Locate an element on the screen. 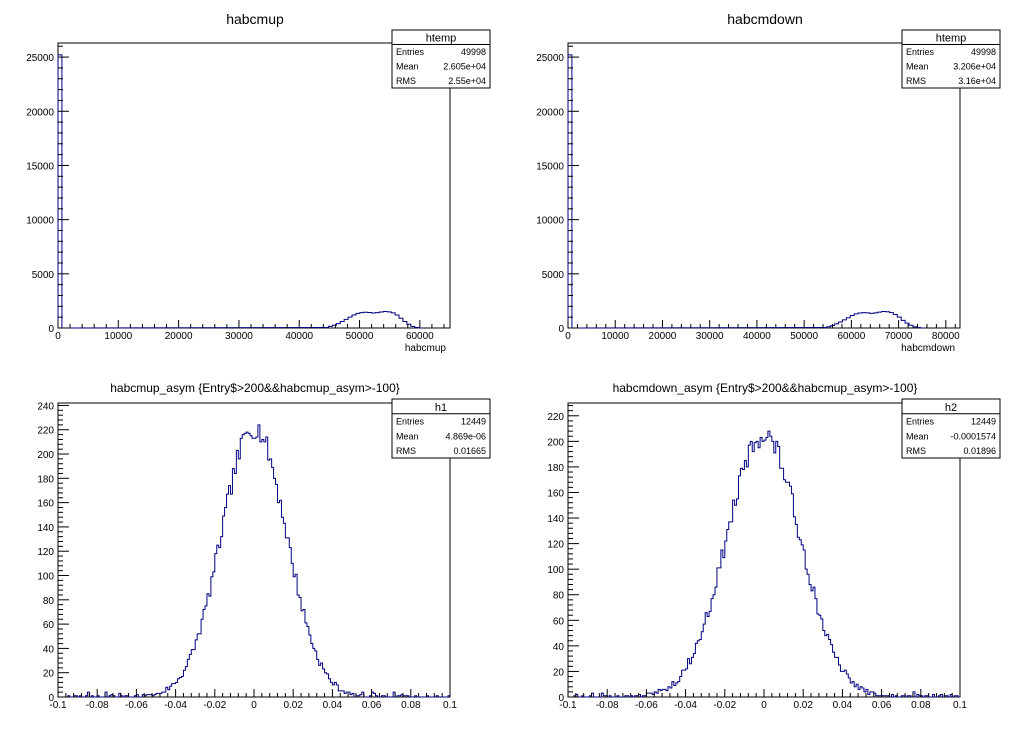 The image size is (1020, 740). x-tick-label: 40000 is located at coordinates (299, 336).